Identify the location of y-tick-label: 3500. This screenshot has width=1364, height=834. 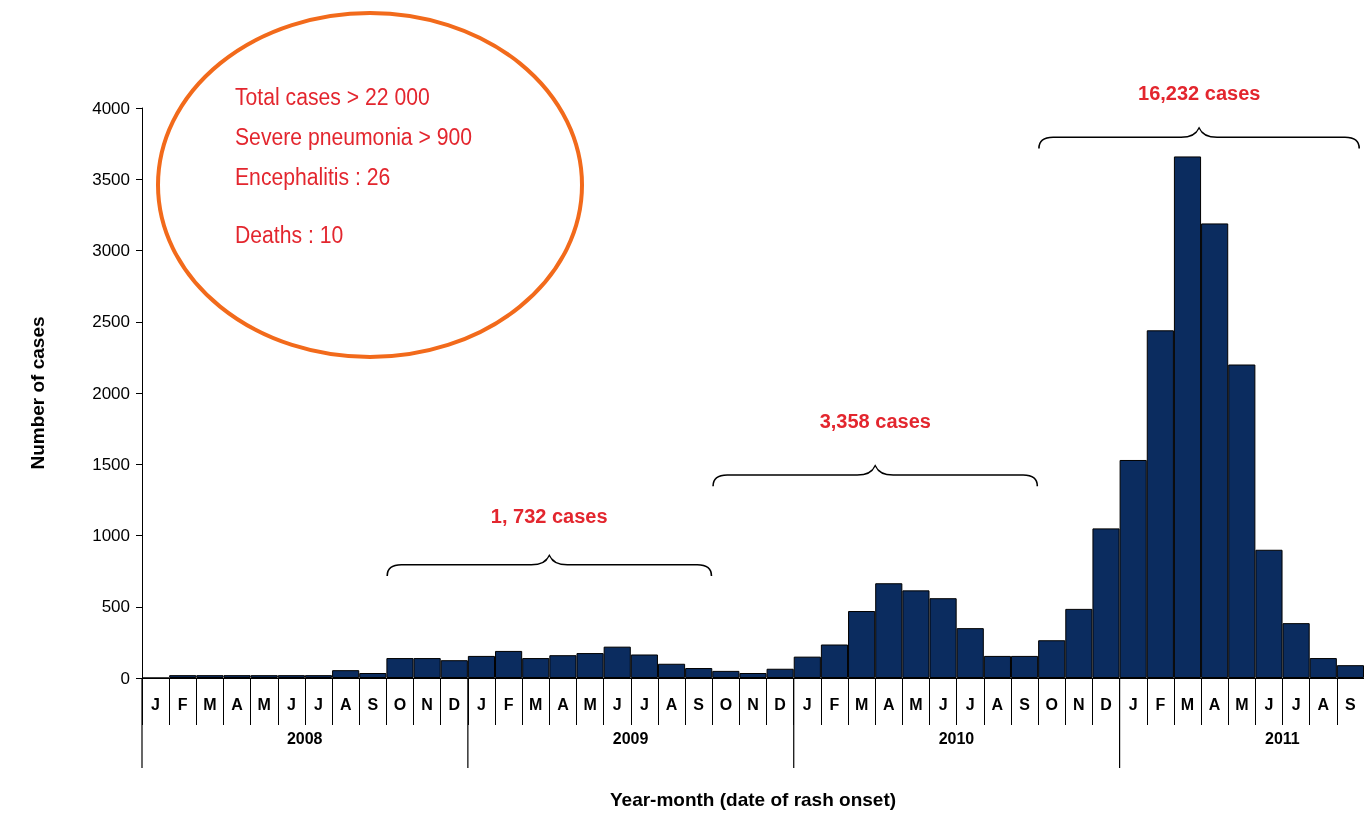
(111, 179).